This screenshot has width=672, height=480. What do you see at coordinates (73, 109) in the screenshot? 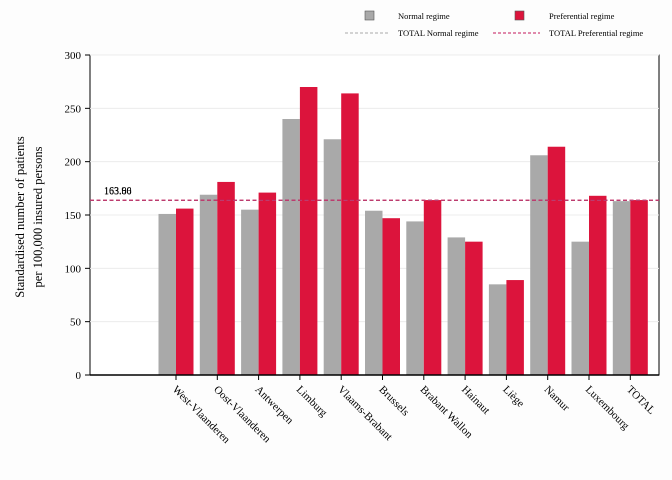
I see `y-tick-label: 250` at bounding box center [73, 109].